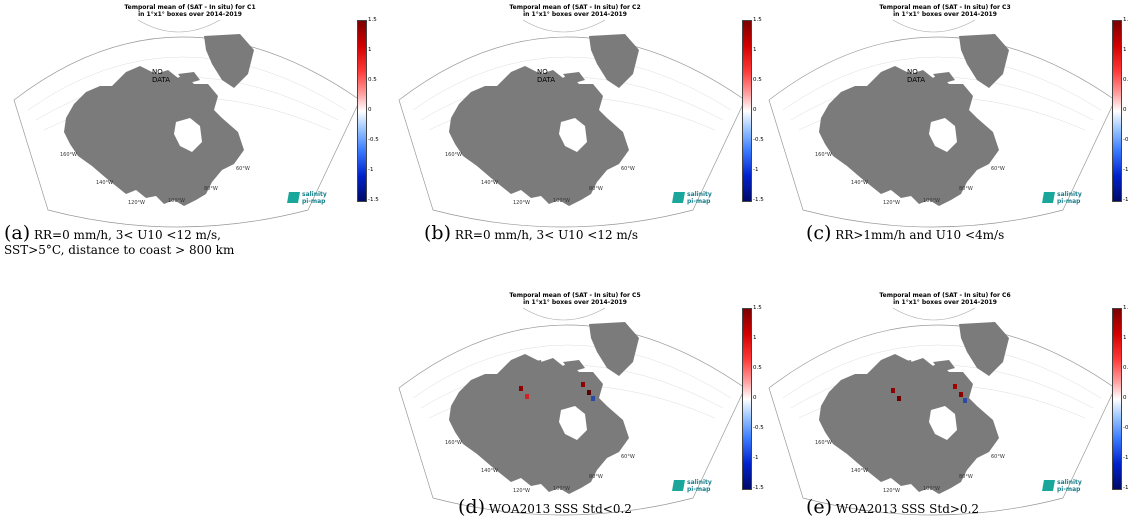  Describe the element at coordinates (437, 233) in the screenshot. I see `caption-label: (b)` at that location.